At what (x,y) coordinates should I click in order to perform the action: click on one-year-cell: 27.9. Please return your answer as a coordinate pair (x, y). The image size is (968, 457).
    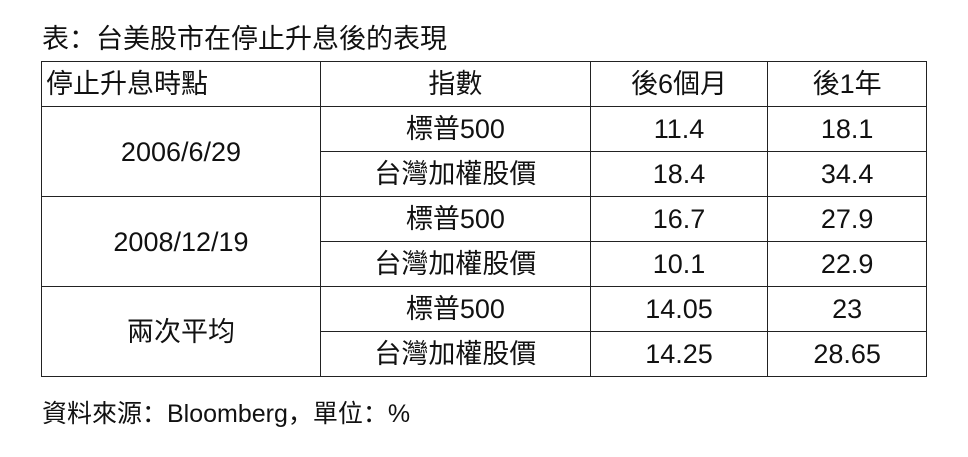
    Looking at the image, I should click on (847, 219).